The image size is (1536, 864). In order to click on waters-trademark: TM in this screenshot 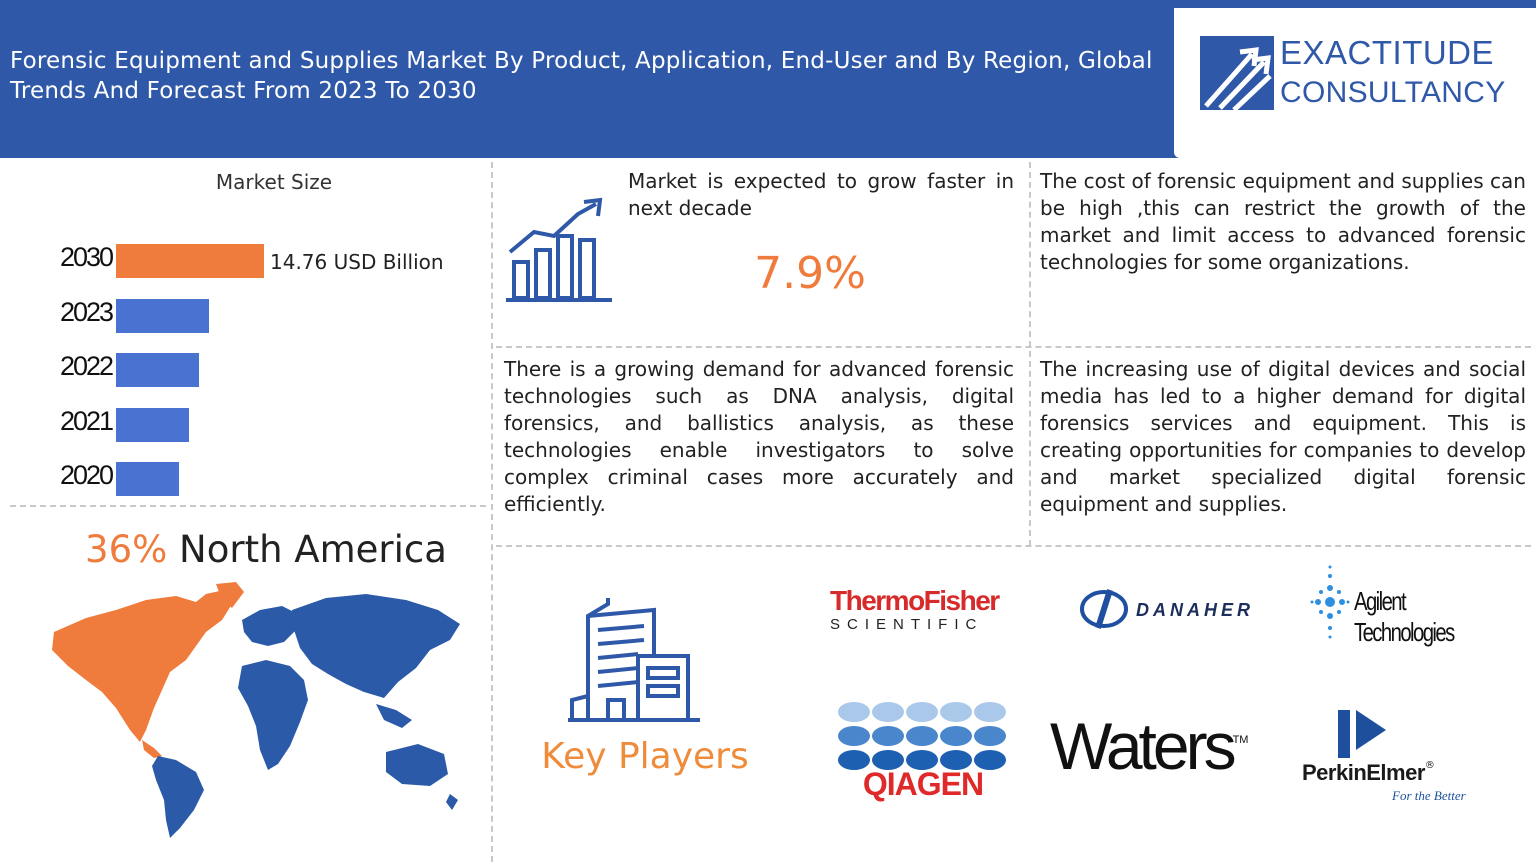, I will do `click(1240, 740)`.